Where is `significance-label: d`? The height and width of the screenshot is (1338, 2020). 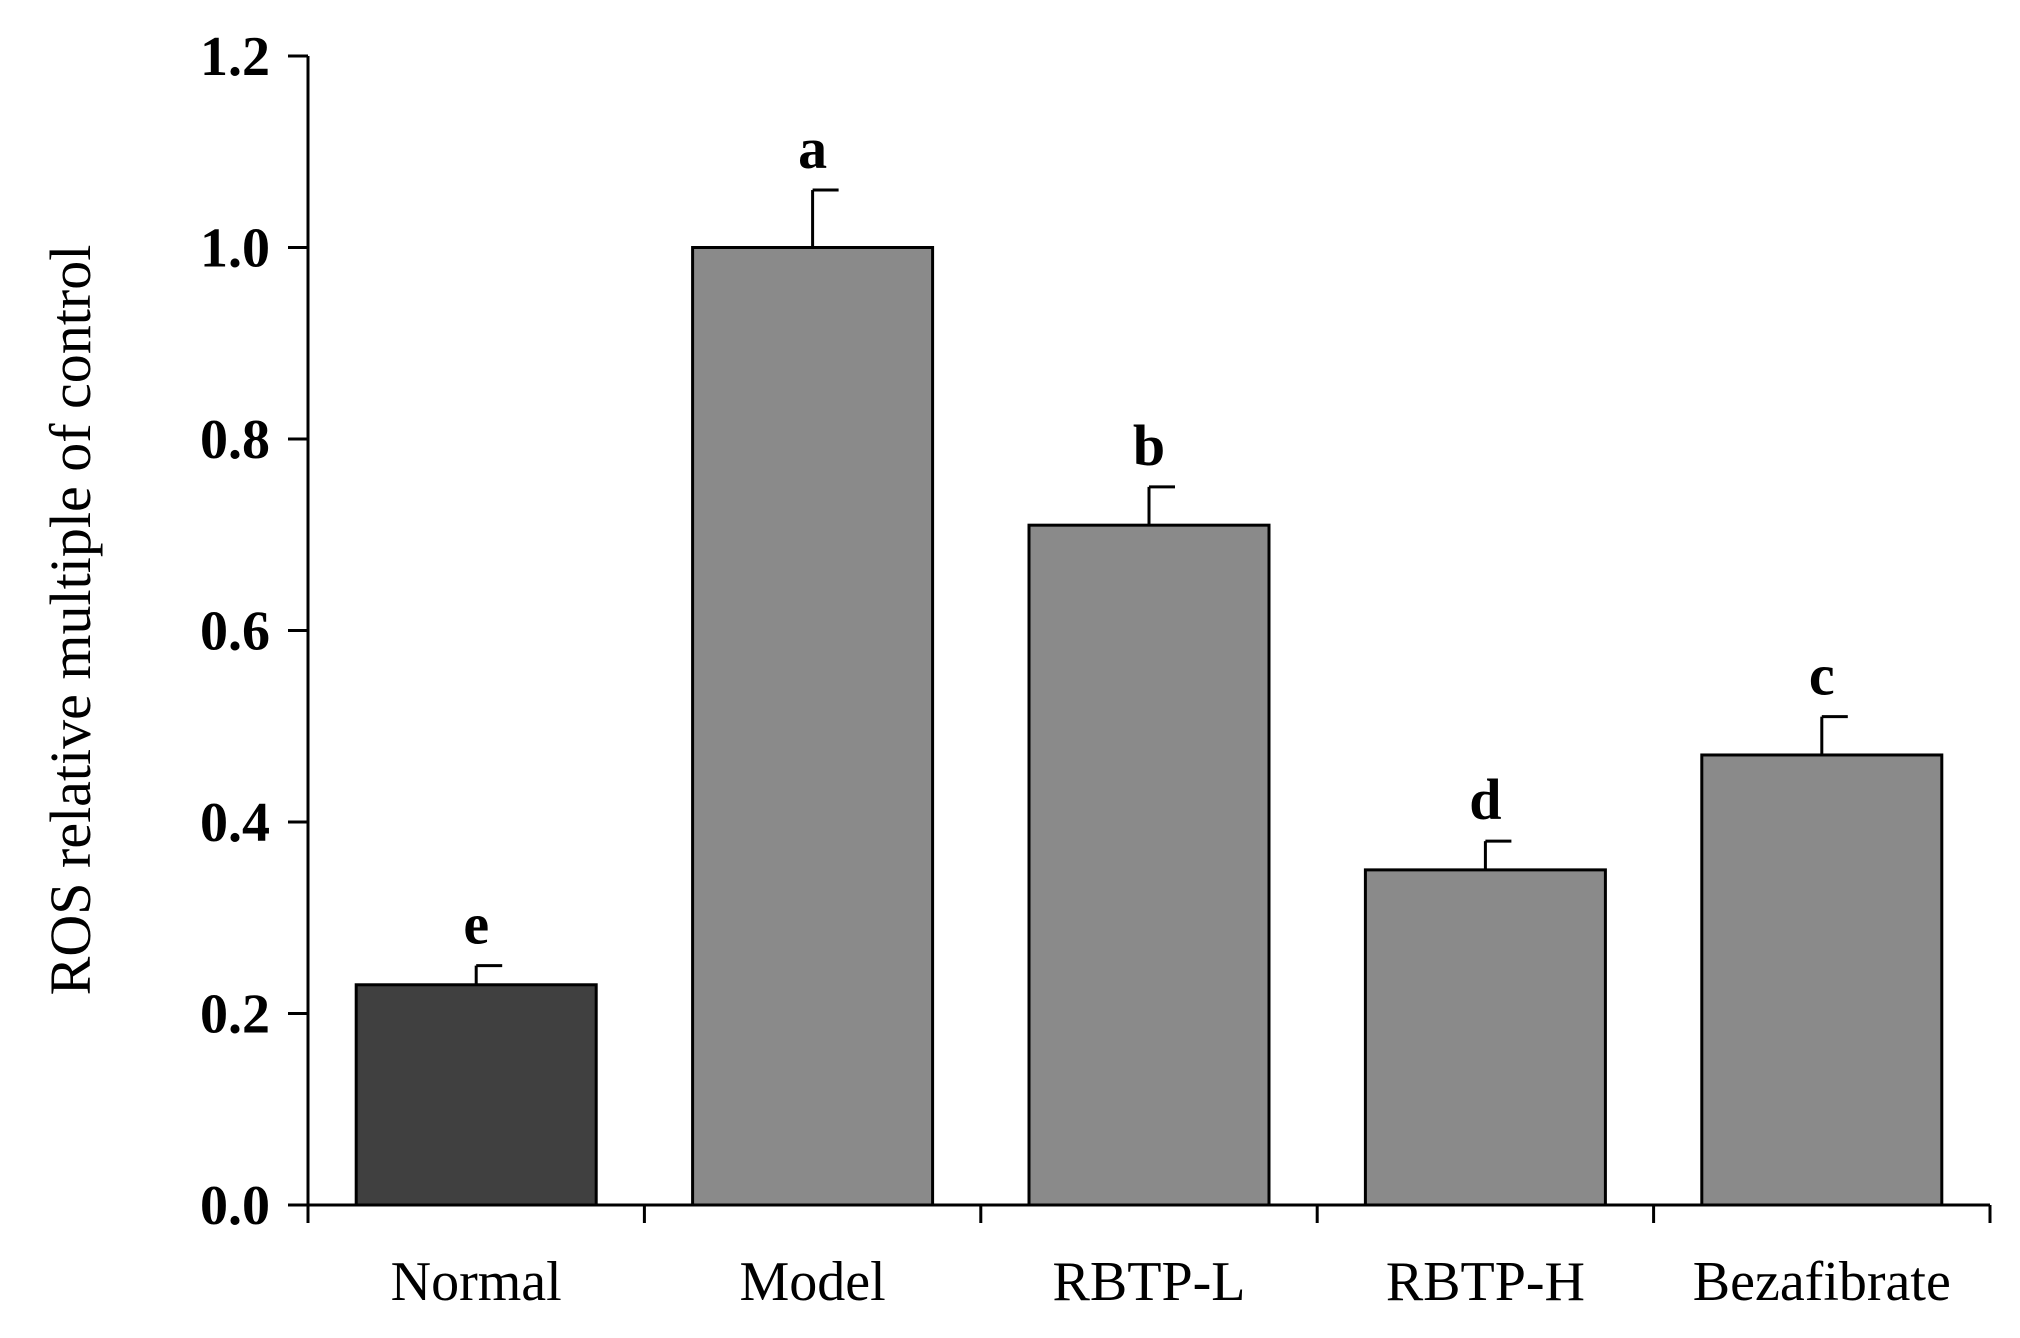 significance-label: d is located at coordinates (1485, 799).